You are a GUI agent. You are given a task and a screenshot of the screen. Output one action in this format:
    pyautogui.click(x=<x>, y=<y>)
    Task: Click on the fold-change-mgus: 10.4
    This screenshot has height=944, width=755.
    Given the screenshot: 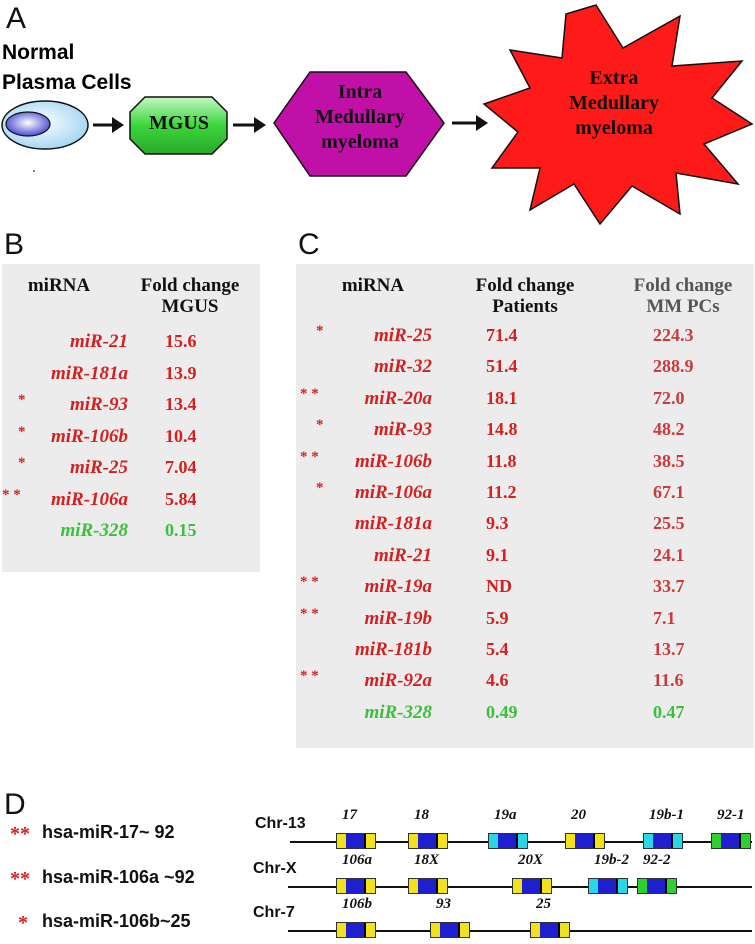 What is the action you would take?
    pyautogui.click(x=181, y=435)
    